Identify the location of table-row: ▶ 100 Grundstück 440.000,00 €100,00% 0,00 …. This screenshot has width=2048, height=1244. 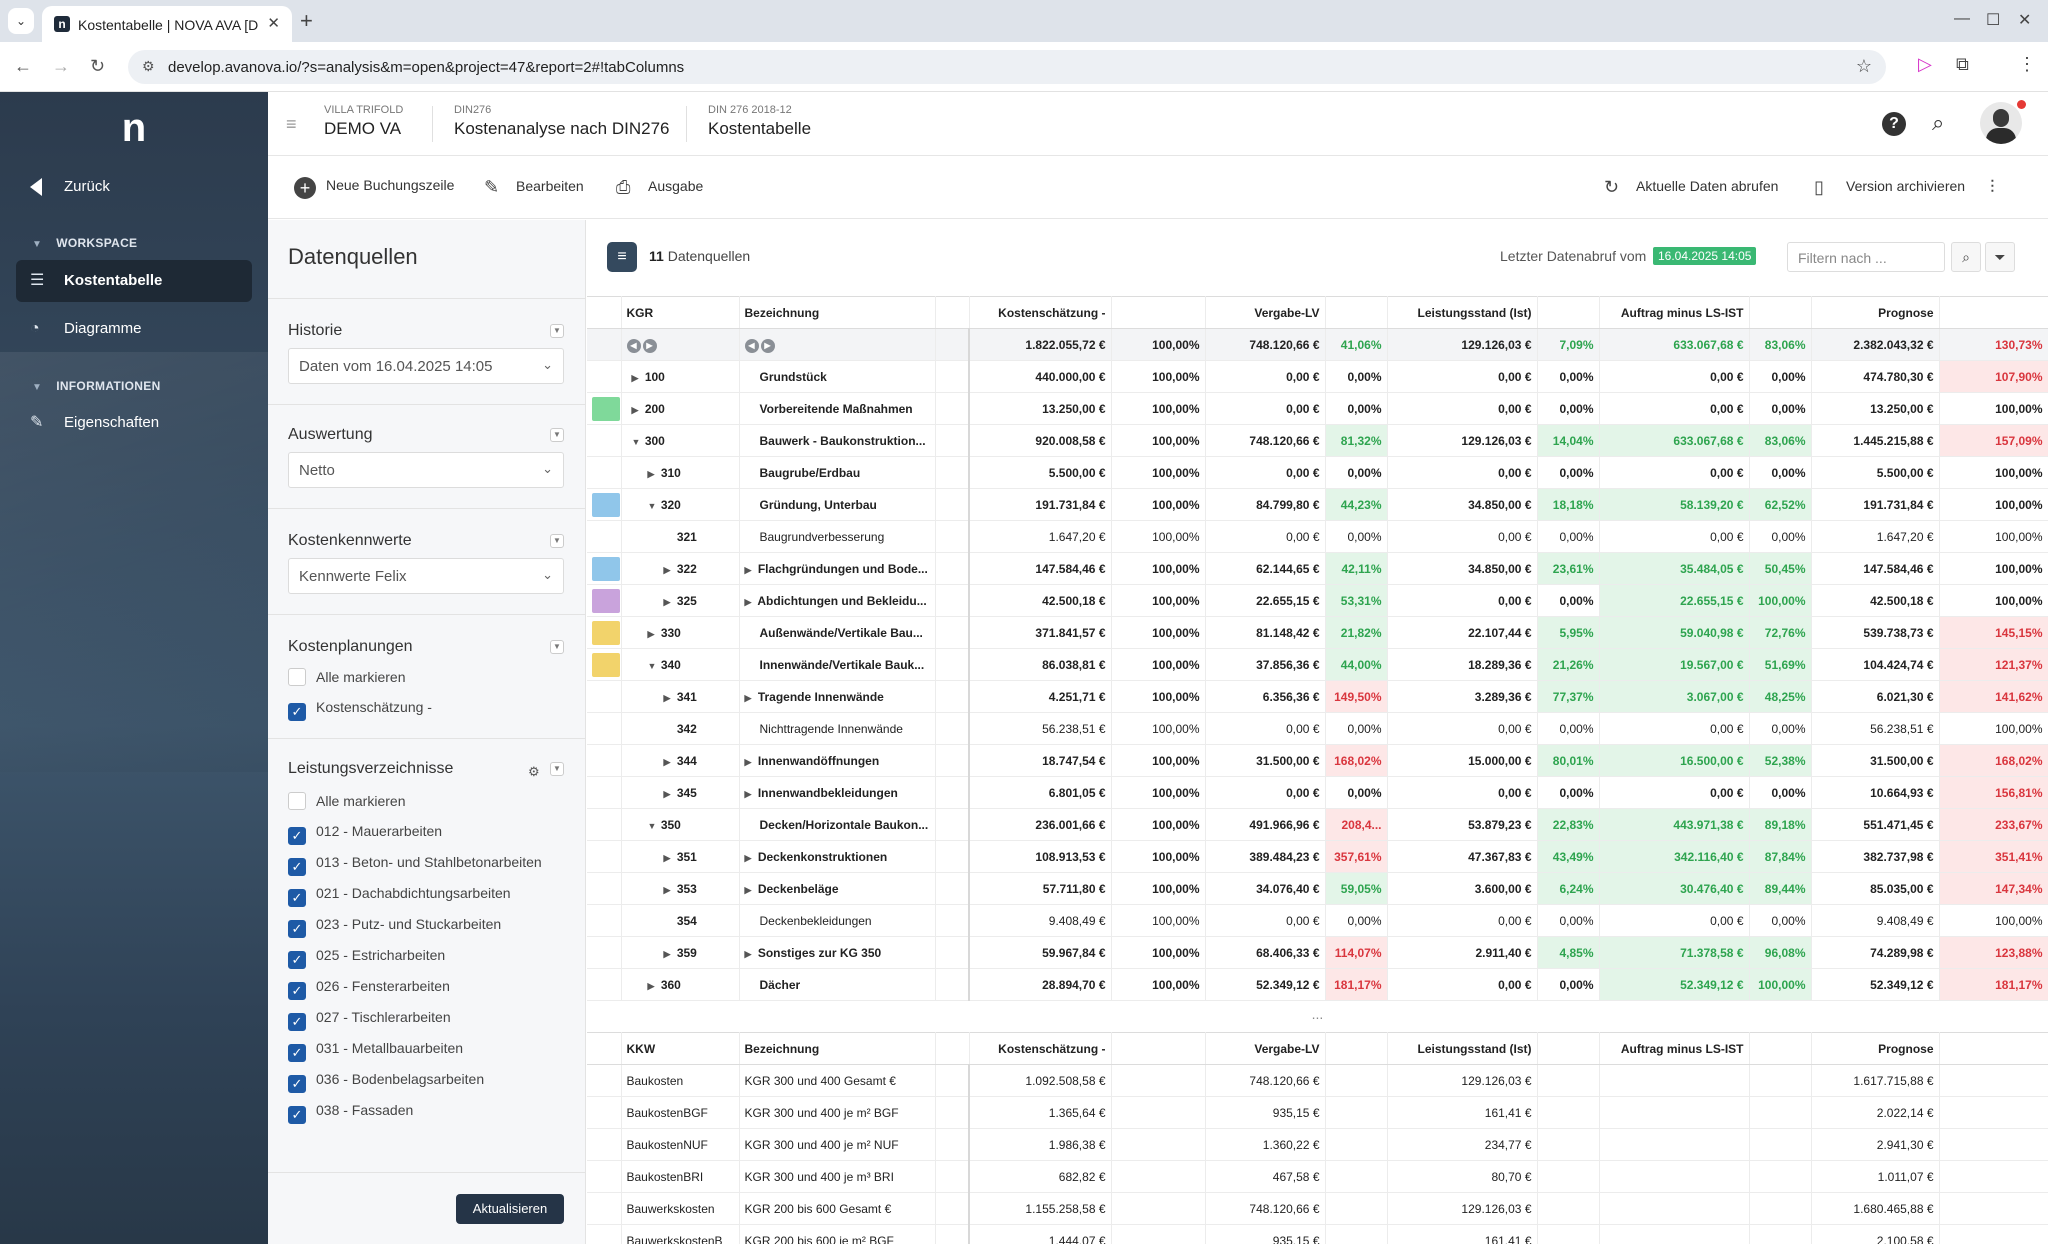
(1317, 376).